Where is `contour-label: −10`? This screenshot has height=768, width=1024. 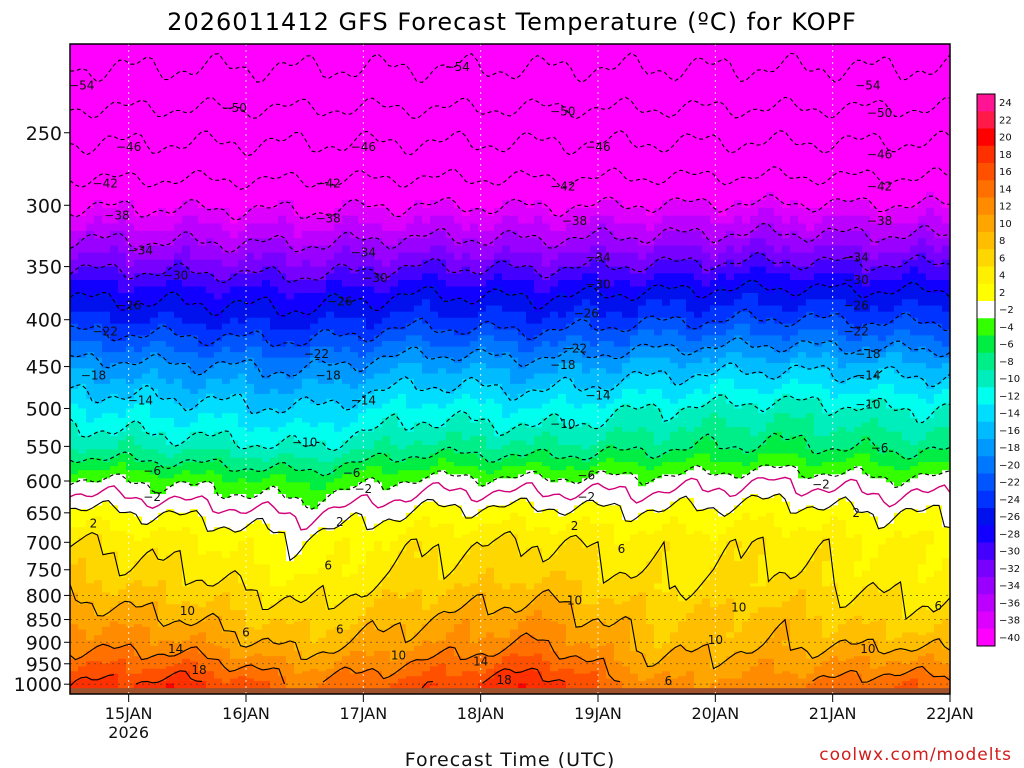 contour-label: −10 is located at coordinates (562, 424).